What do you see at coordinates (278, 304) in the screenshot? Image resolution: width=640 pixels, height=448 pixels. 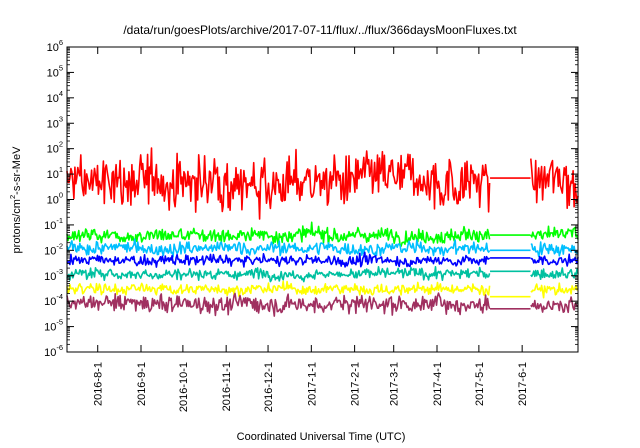 I see `series-6-line-before-gap` at bounding box center [278, 304].